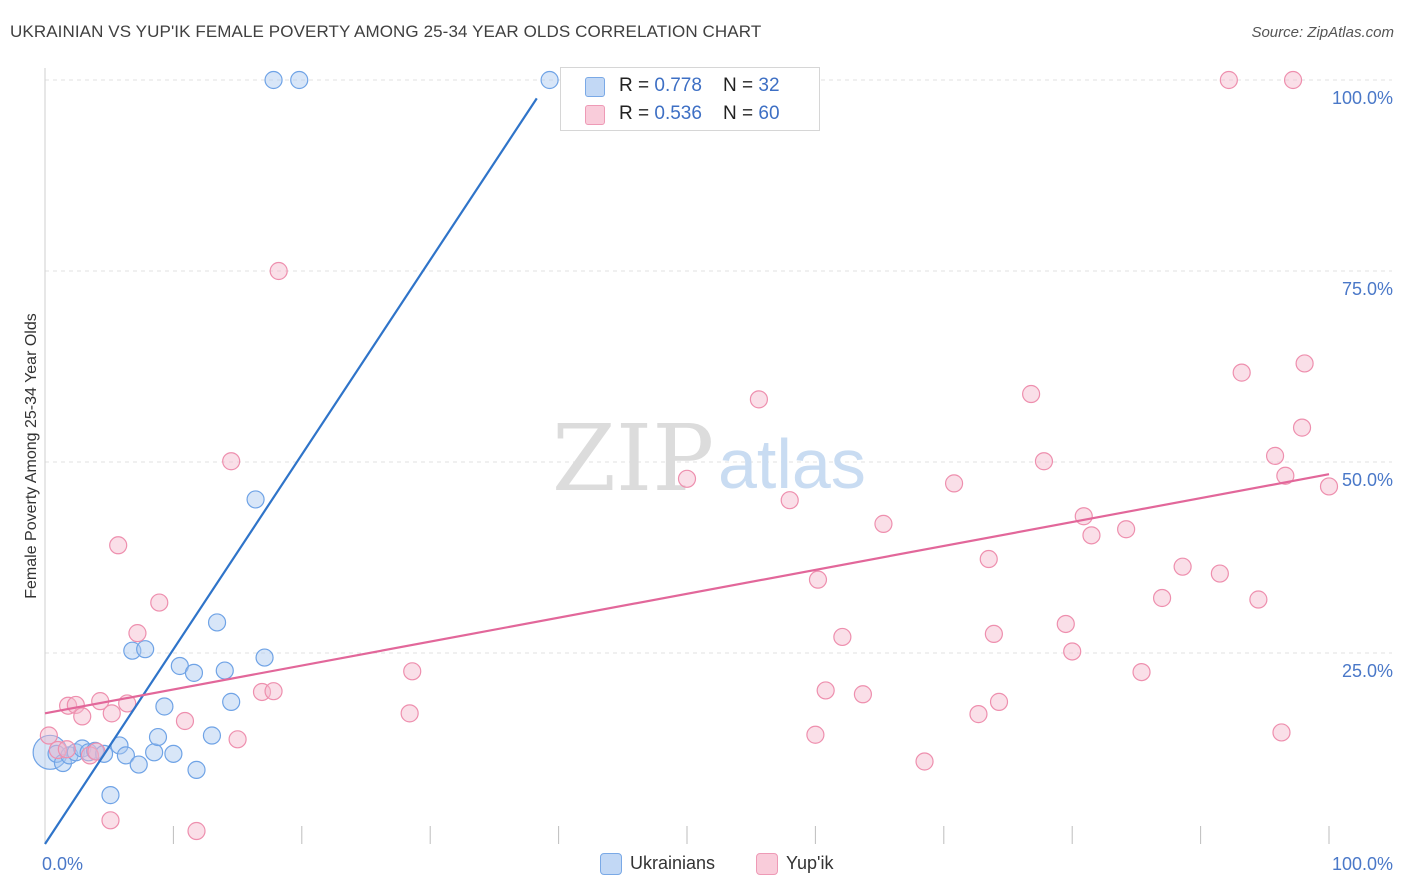  I want to click on x-tick-label-1: 100.0%, so click(1362, 864).